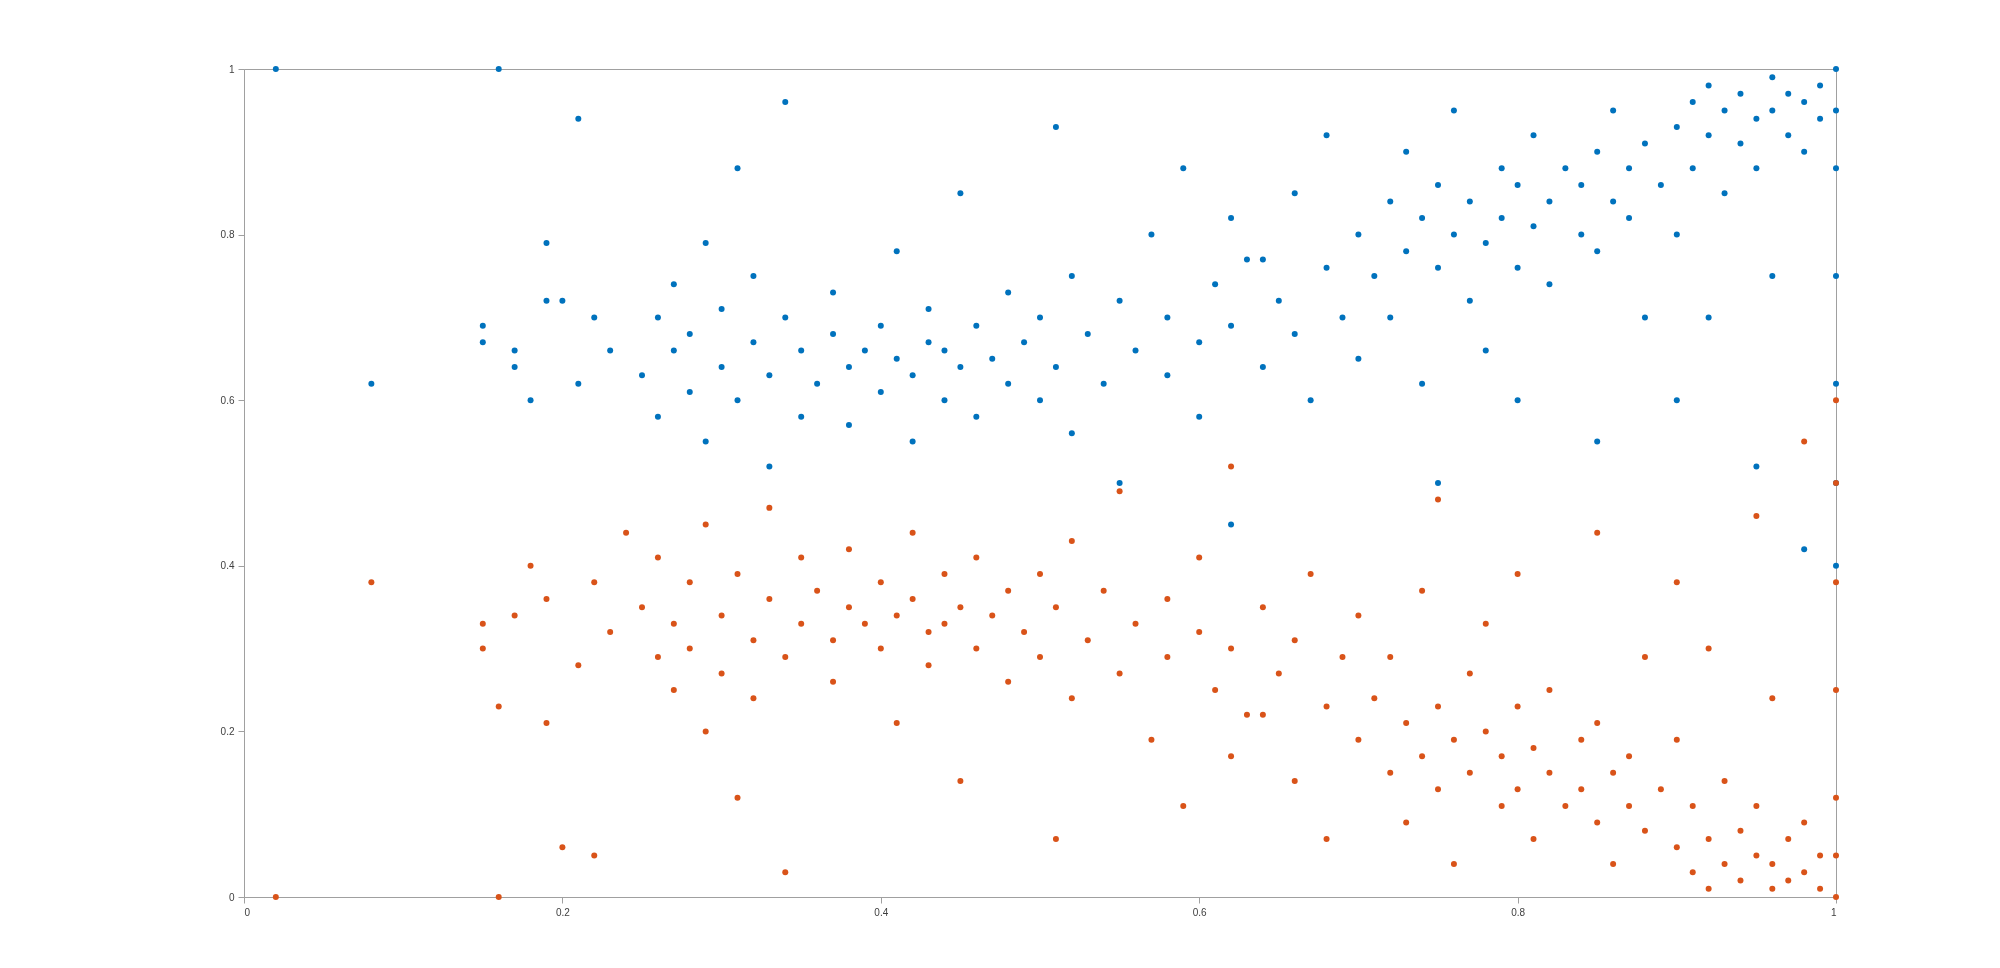  Describe the element at coordinates (247, 912) in the screenshot. I see `x-tick-label: 0` at that location.